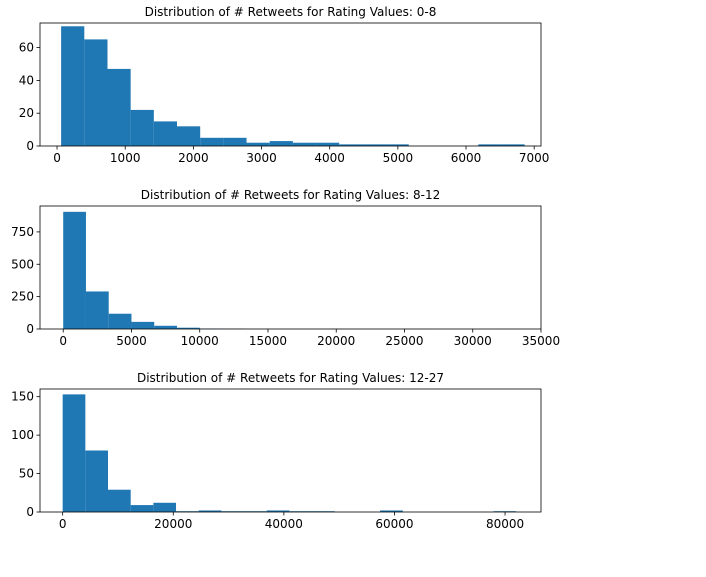 This screenshot has height=577, width=706. What do you see at coordinates (22, 435) in the screenshot?
I see `y-tick-label: 100` at bounding box center [22, 435].